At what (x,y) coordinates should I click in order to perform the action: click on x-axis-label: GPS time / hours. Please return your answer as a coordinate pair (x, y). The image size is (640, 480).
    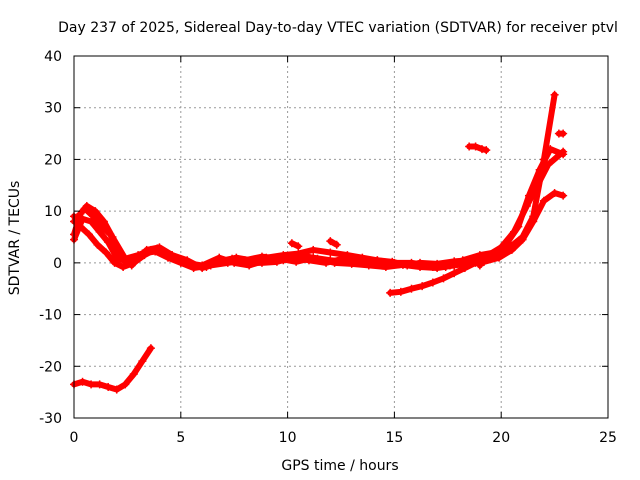
    Looking at the image, I should click on (339, 466).